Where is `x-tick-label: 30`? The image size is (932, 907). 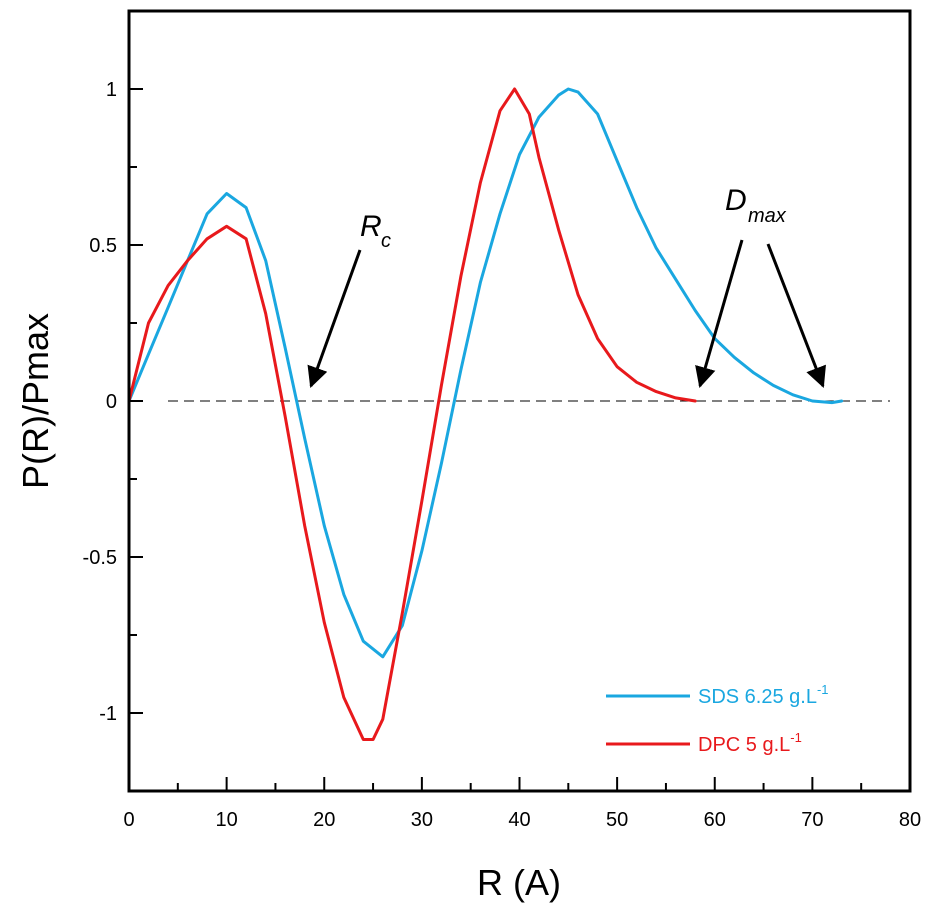
x-tick-label: 30 is located at coordinates (422, 820).